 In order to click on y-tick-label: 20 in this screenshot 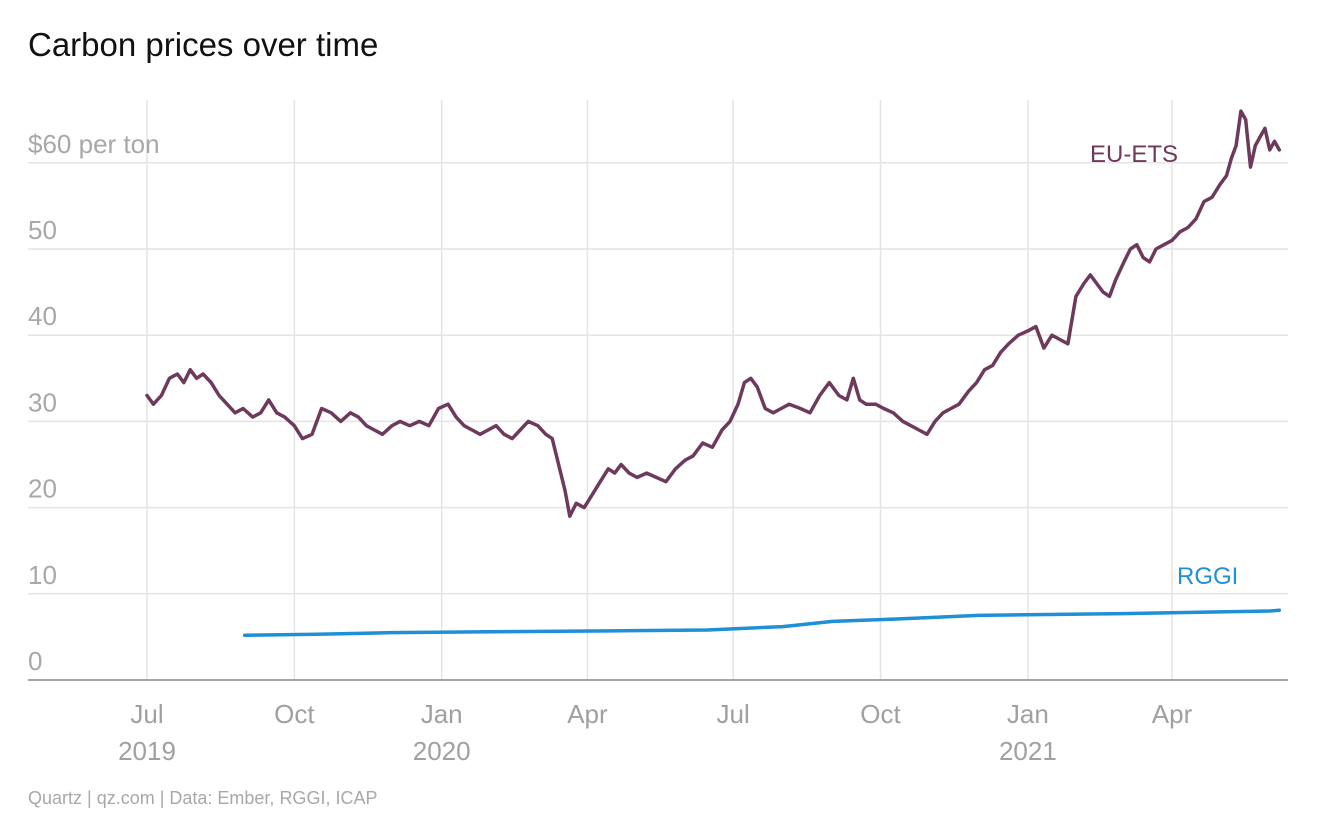, I will do `click(42, 489)`.